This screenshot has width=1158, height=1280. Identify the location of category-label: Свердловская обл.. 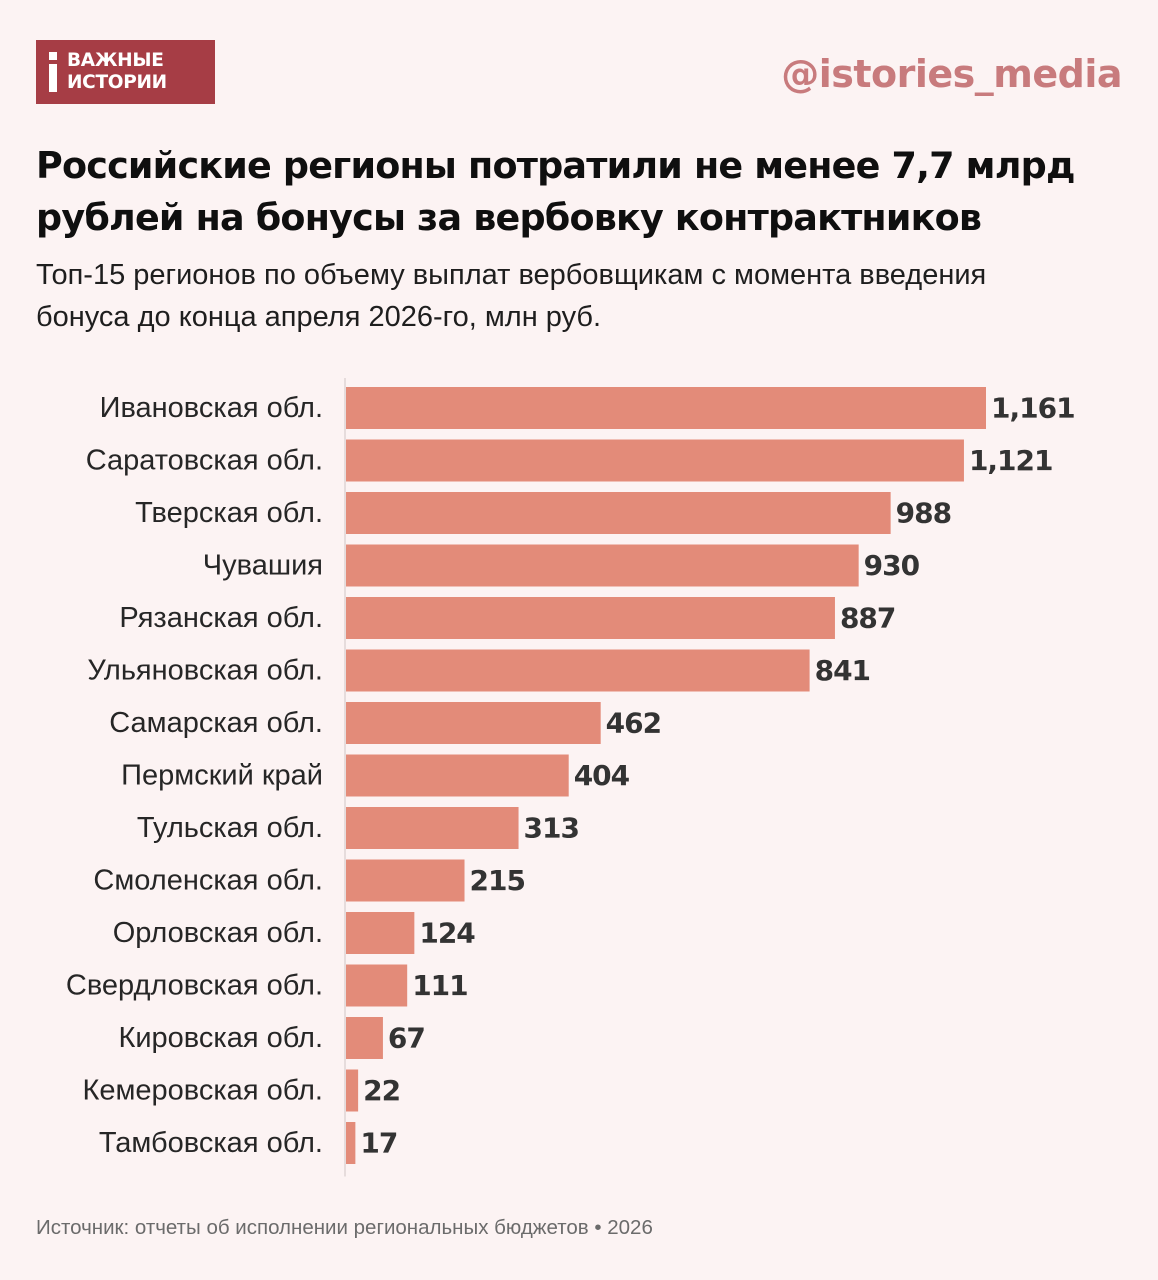
(194, 986).